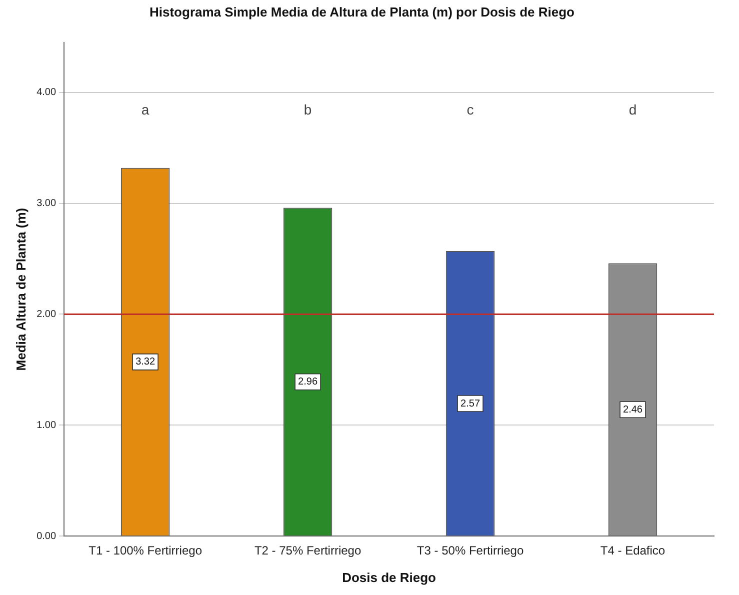 Image resolution: width=739 pixels, height=595 pixels. What do you see at coordinates (362, 12) in the screenshot?
I see `chart-title: Histograma Simple Media de Altura de Planta (m) por Dosis de Riego` at bounding box center [362, 12].